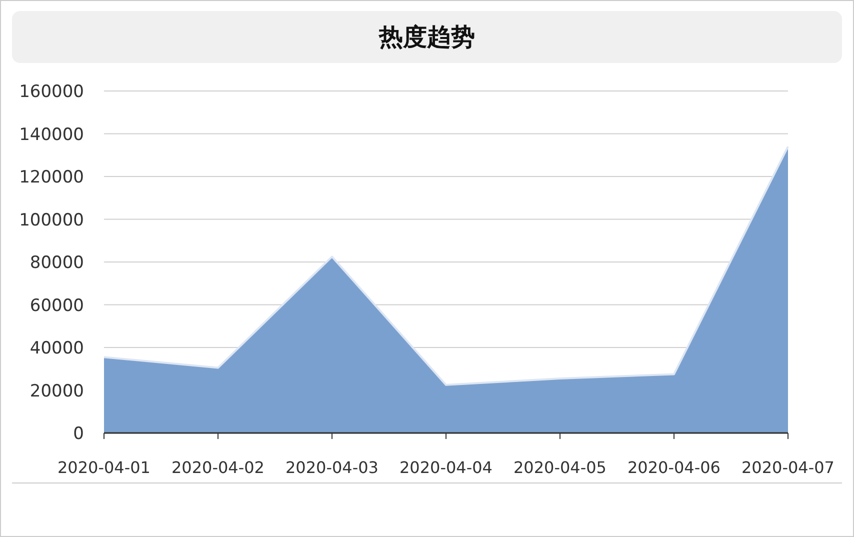 The width and height of the screenshot is (854, 537). Describe the element at coordinates (51, 178) in the screenshot. I see `y-tick-label: 120000` at that location.